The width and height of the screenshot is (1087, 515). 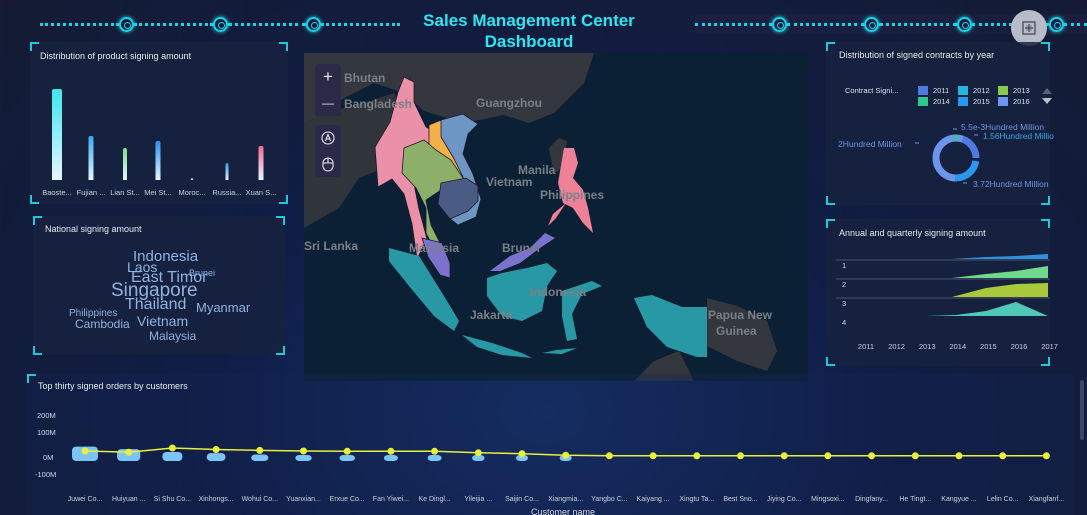 What do you see at coordinates (491, 315) in the screenshot?
I see `map-place-label: Jakarta` at bounding box center [491, 315].